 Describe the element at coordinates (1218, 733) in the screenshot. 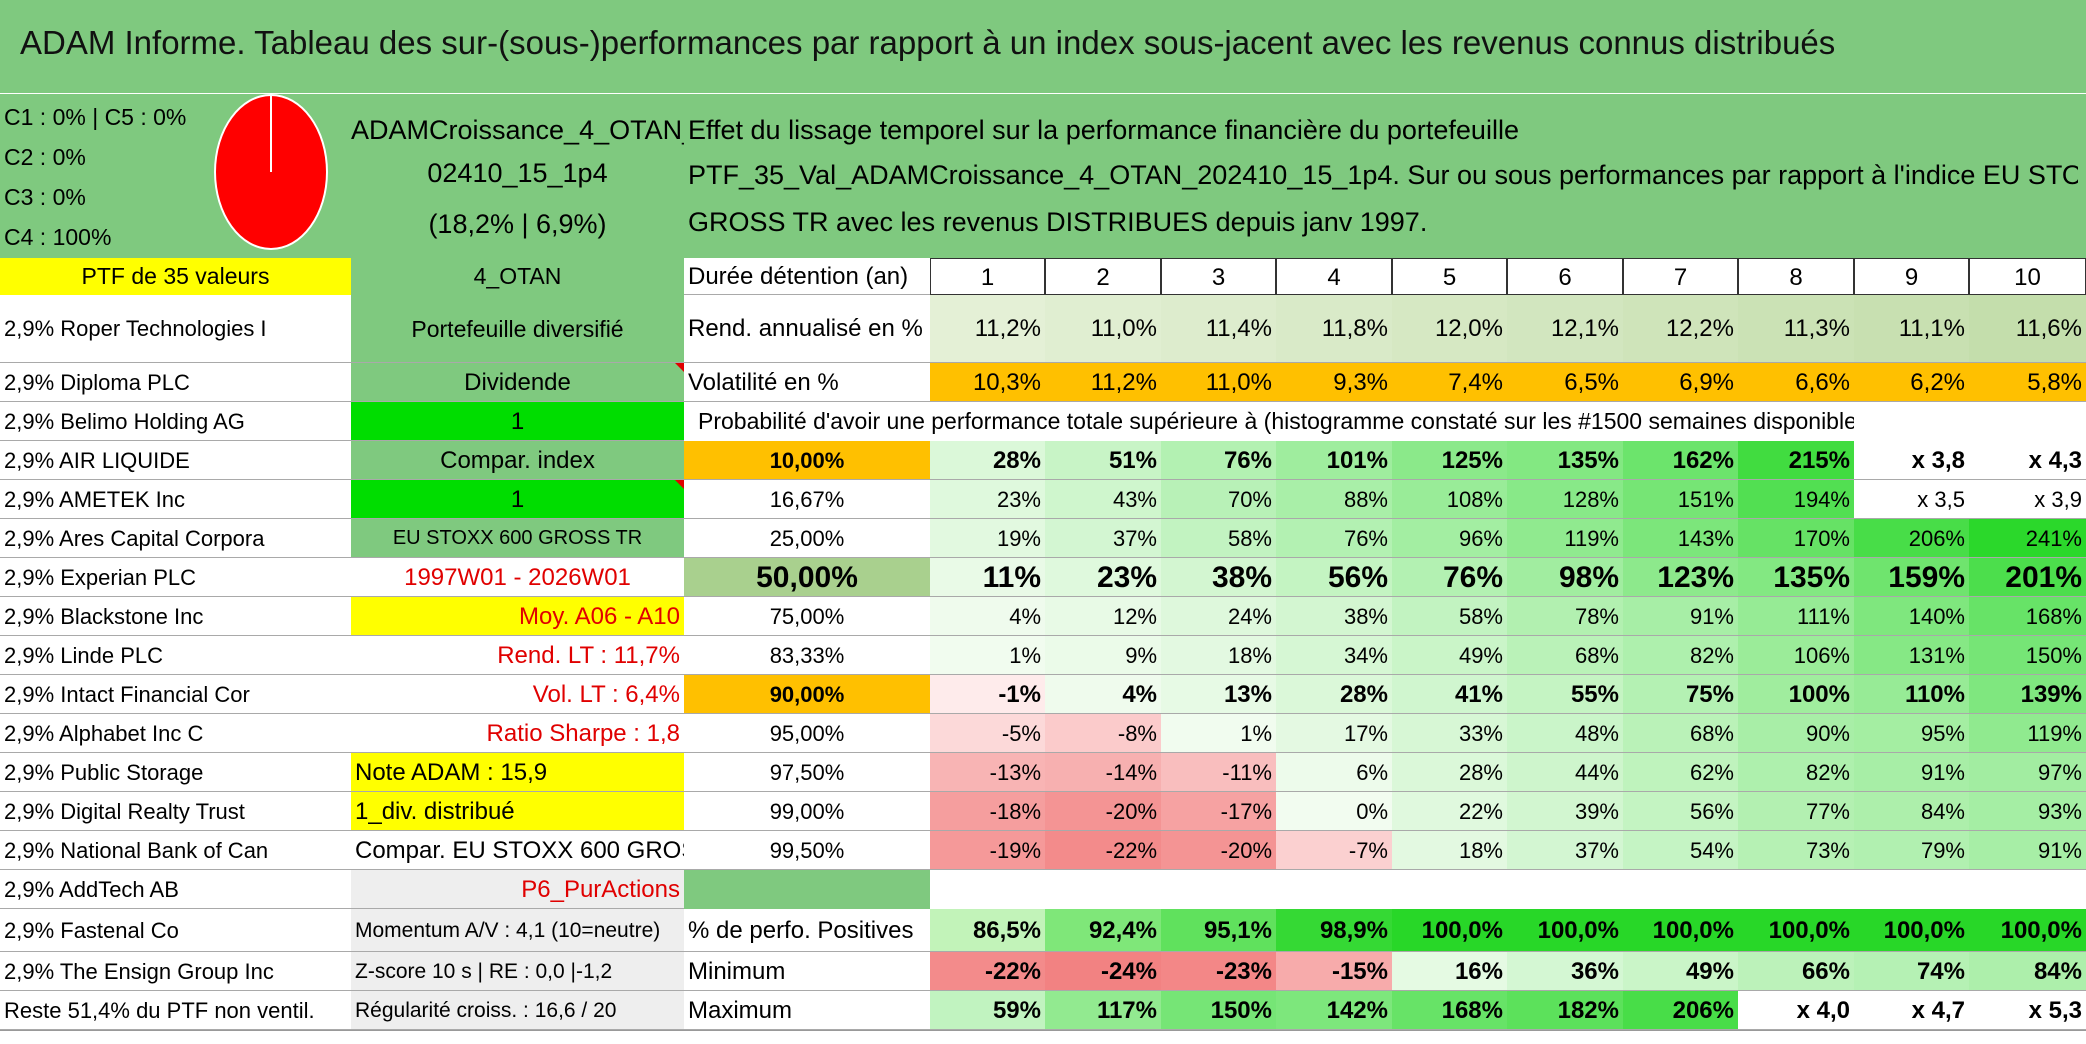

I see `proba-value: 1%` at that location.